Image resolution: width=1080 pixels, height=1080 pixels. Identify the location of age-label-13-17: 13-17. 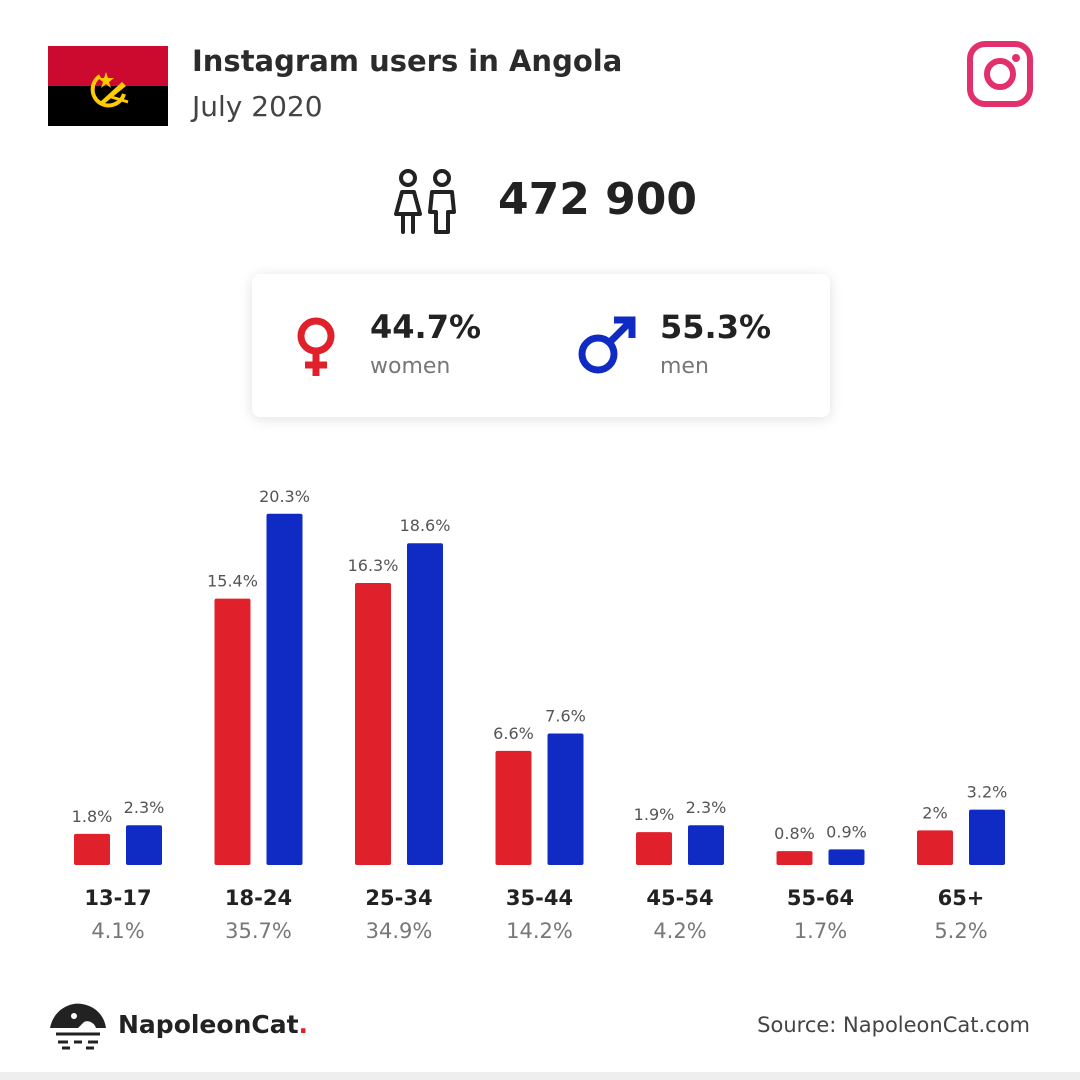
(117, 898).